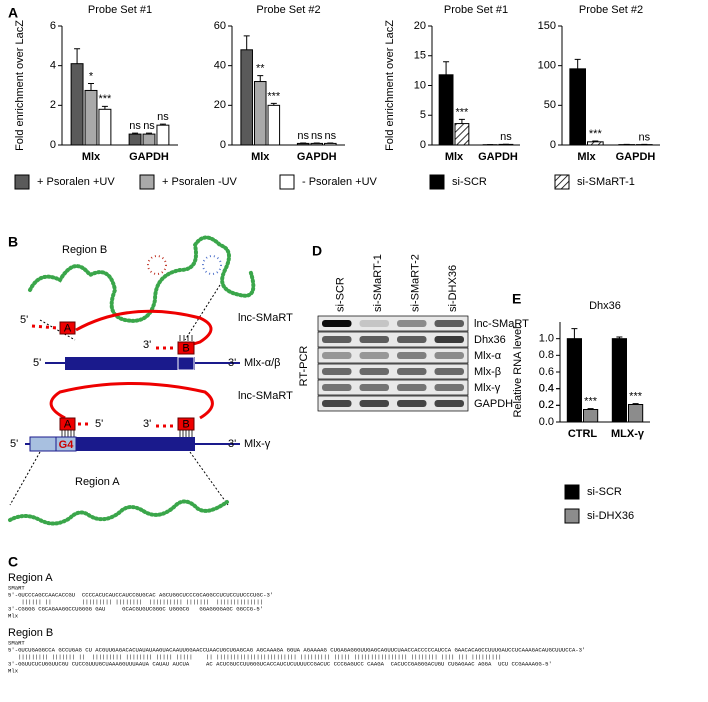 The image size is (708, 702). Describe the element at coordinates (546, 422) in the screenshot. I see `y-tick-label: 0.0` at that location.